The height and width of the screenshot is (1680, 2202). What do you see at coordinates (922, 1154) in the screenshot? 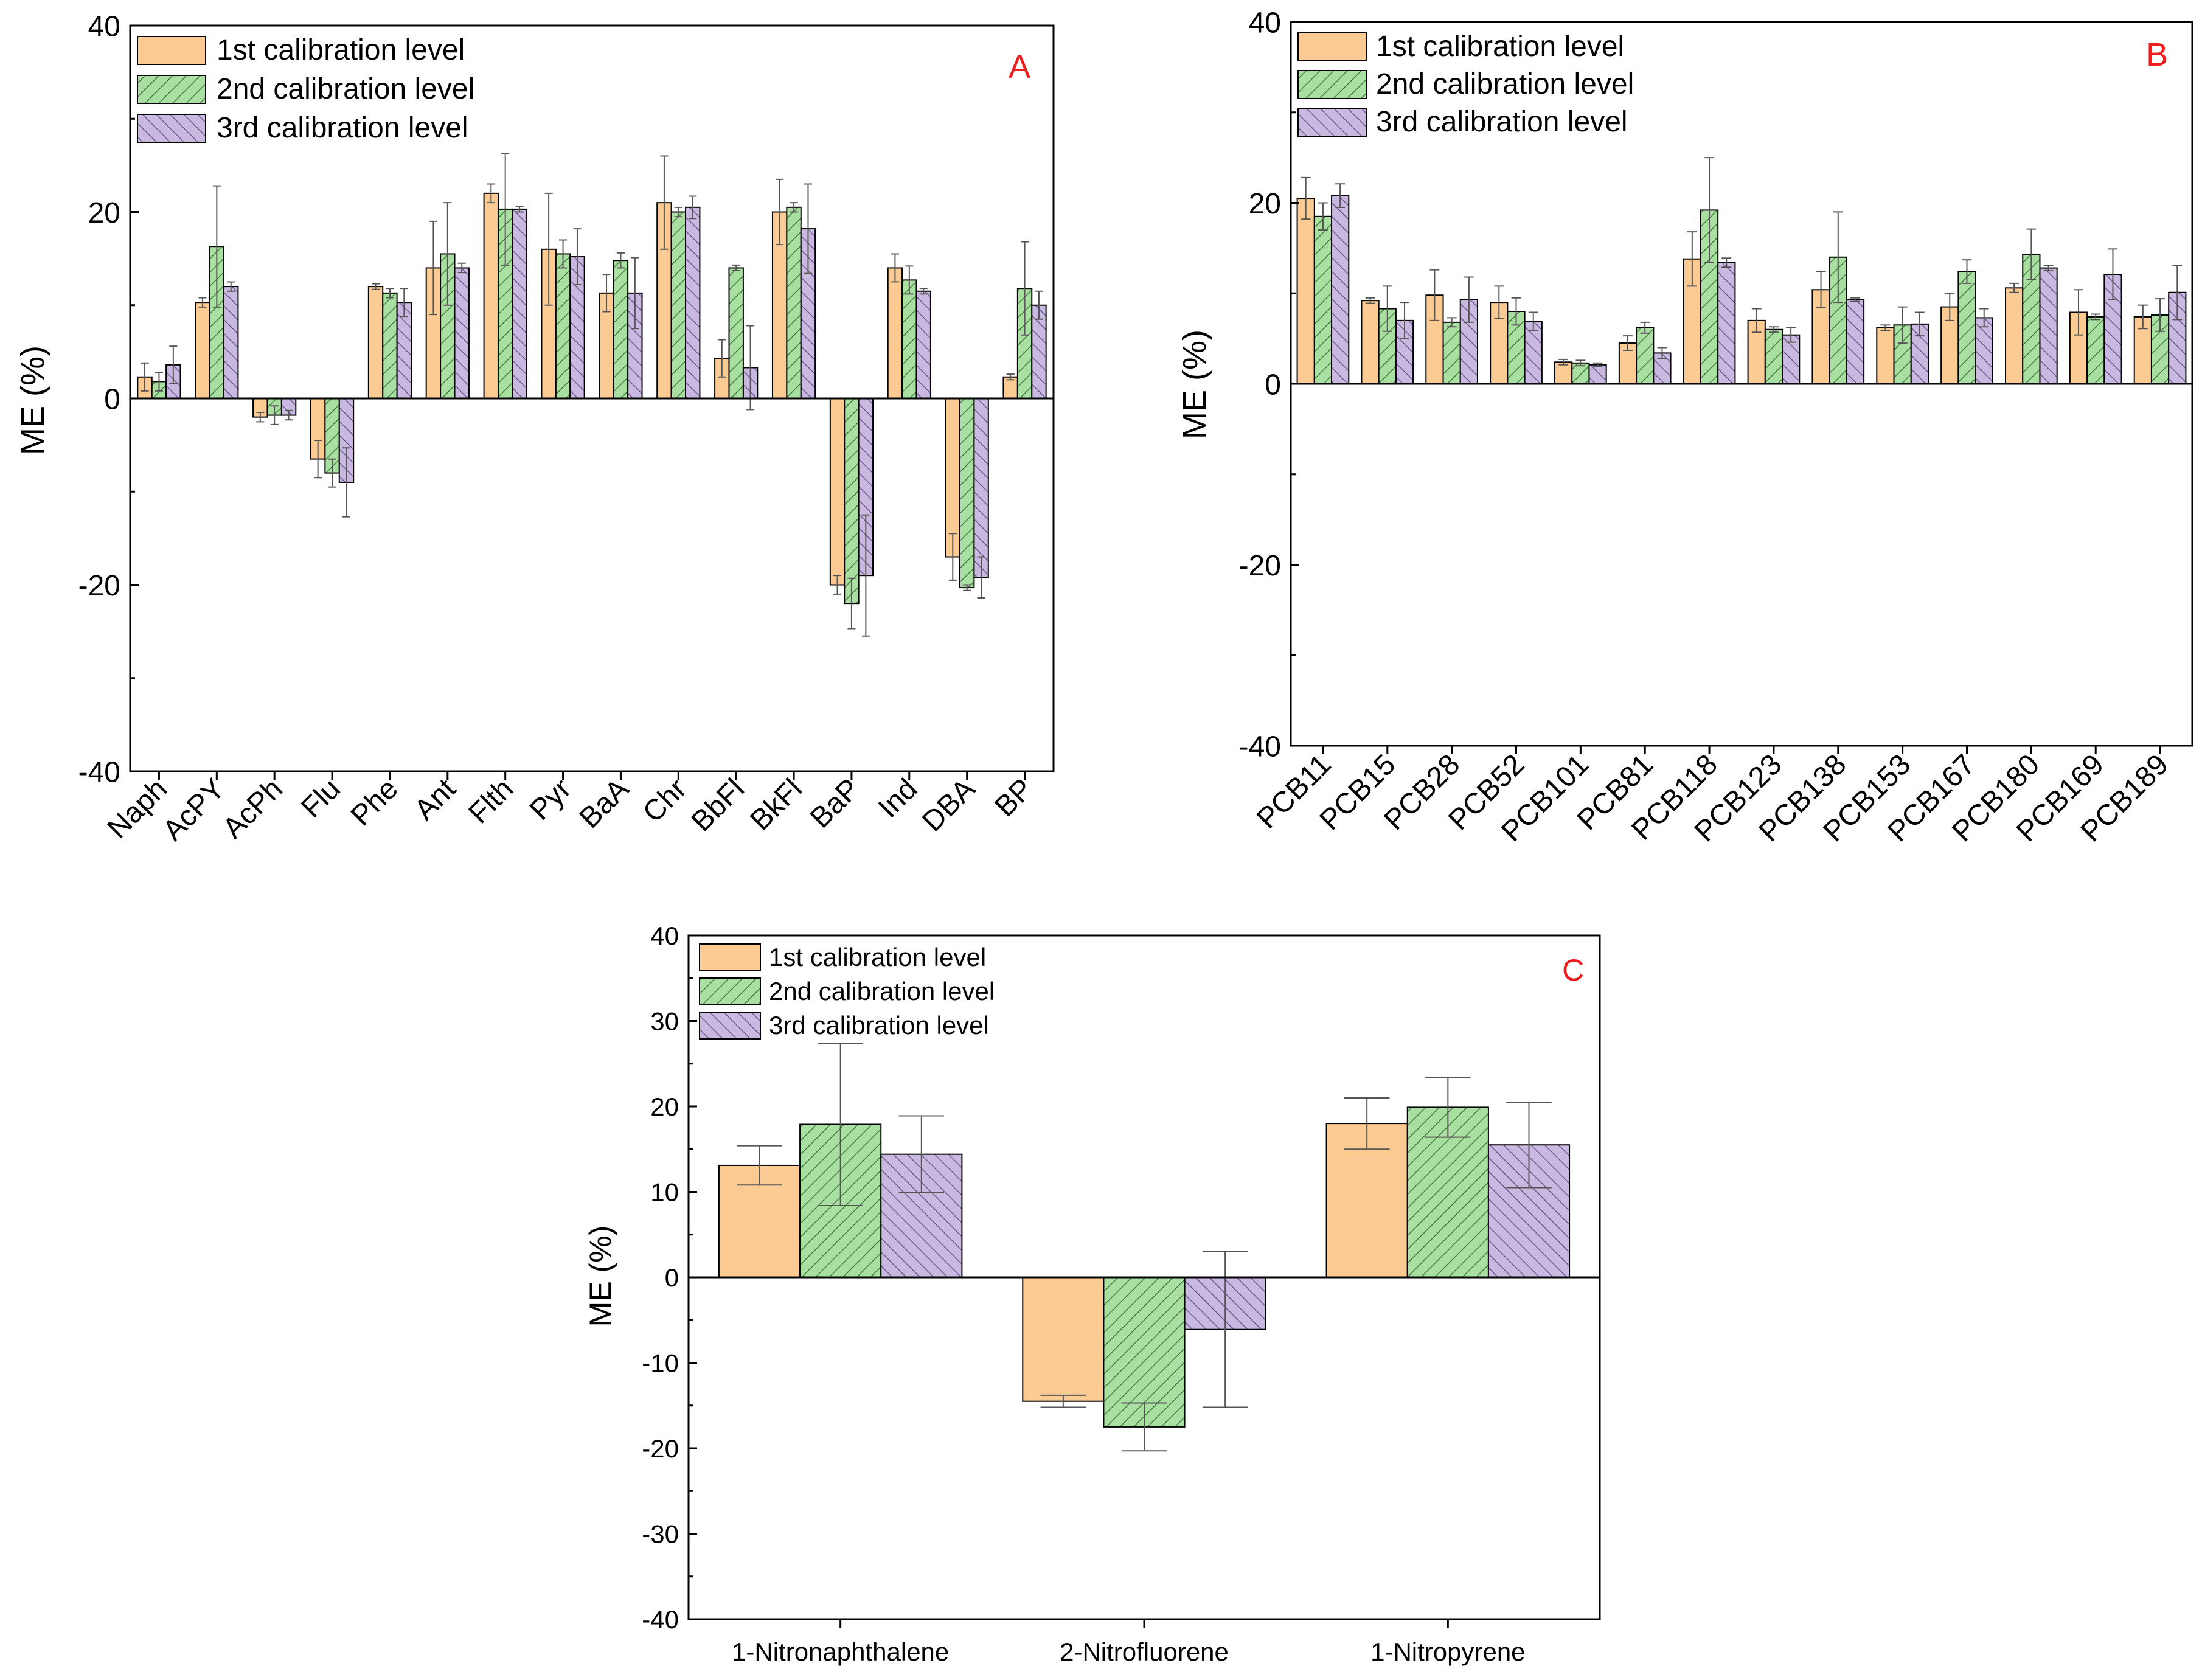
I see `errbar-c-3-1-Nitronaphthalene` at bounding box center [922, 1154].